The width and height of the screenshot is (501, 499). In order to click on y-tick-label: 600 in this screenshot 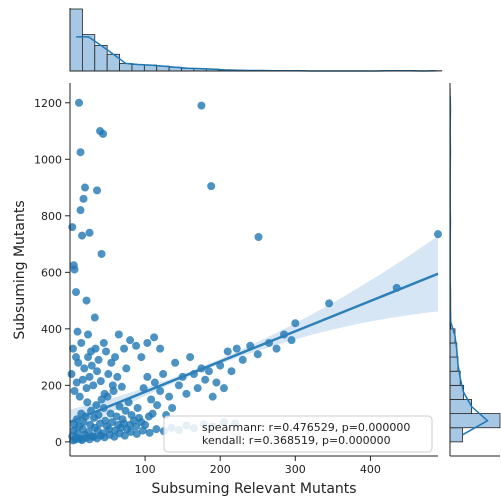, I will do `click(51, 272)`.